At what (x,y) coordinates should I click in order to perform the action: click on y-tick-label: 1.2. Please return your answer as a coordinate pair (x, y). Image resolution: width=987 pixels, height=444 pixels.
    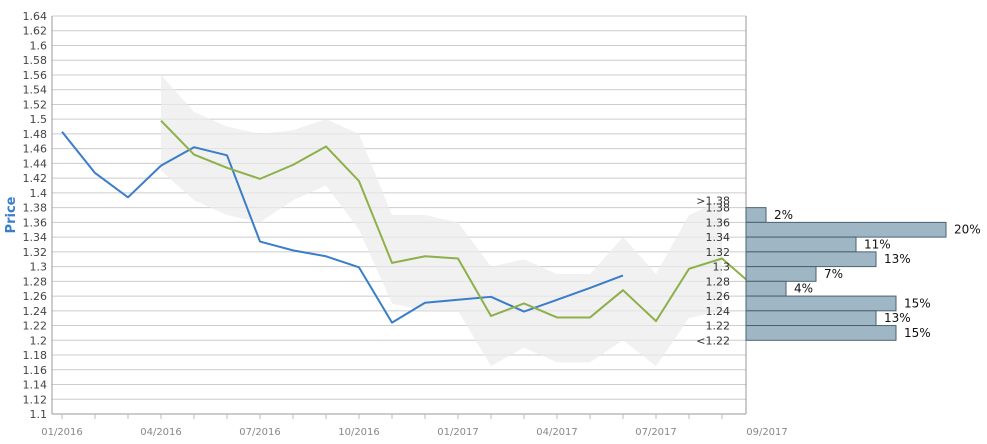
    Looking at the image, I should click on (39, 340).